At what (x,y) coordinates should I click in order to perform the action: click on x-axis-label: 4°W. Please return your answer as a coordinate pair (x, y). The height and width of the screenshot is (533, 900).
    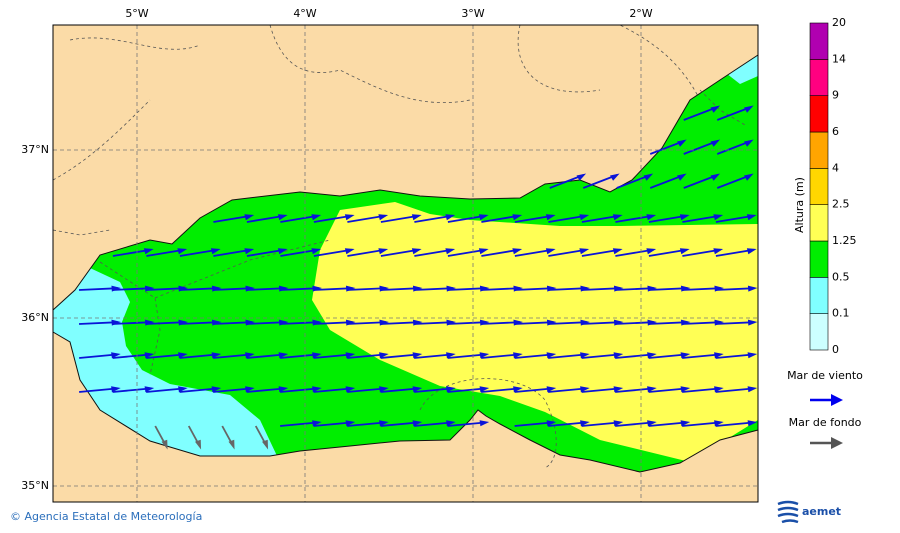
    Looking at the image, I should click on (304, 13).